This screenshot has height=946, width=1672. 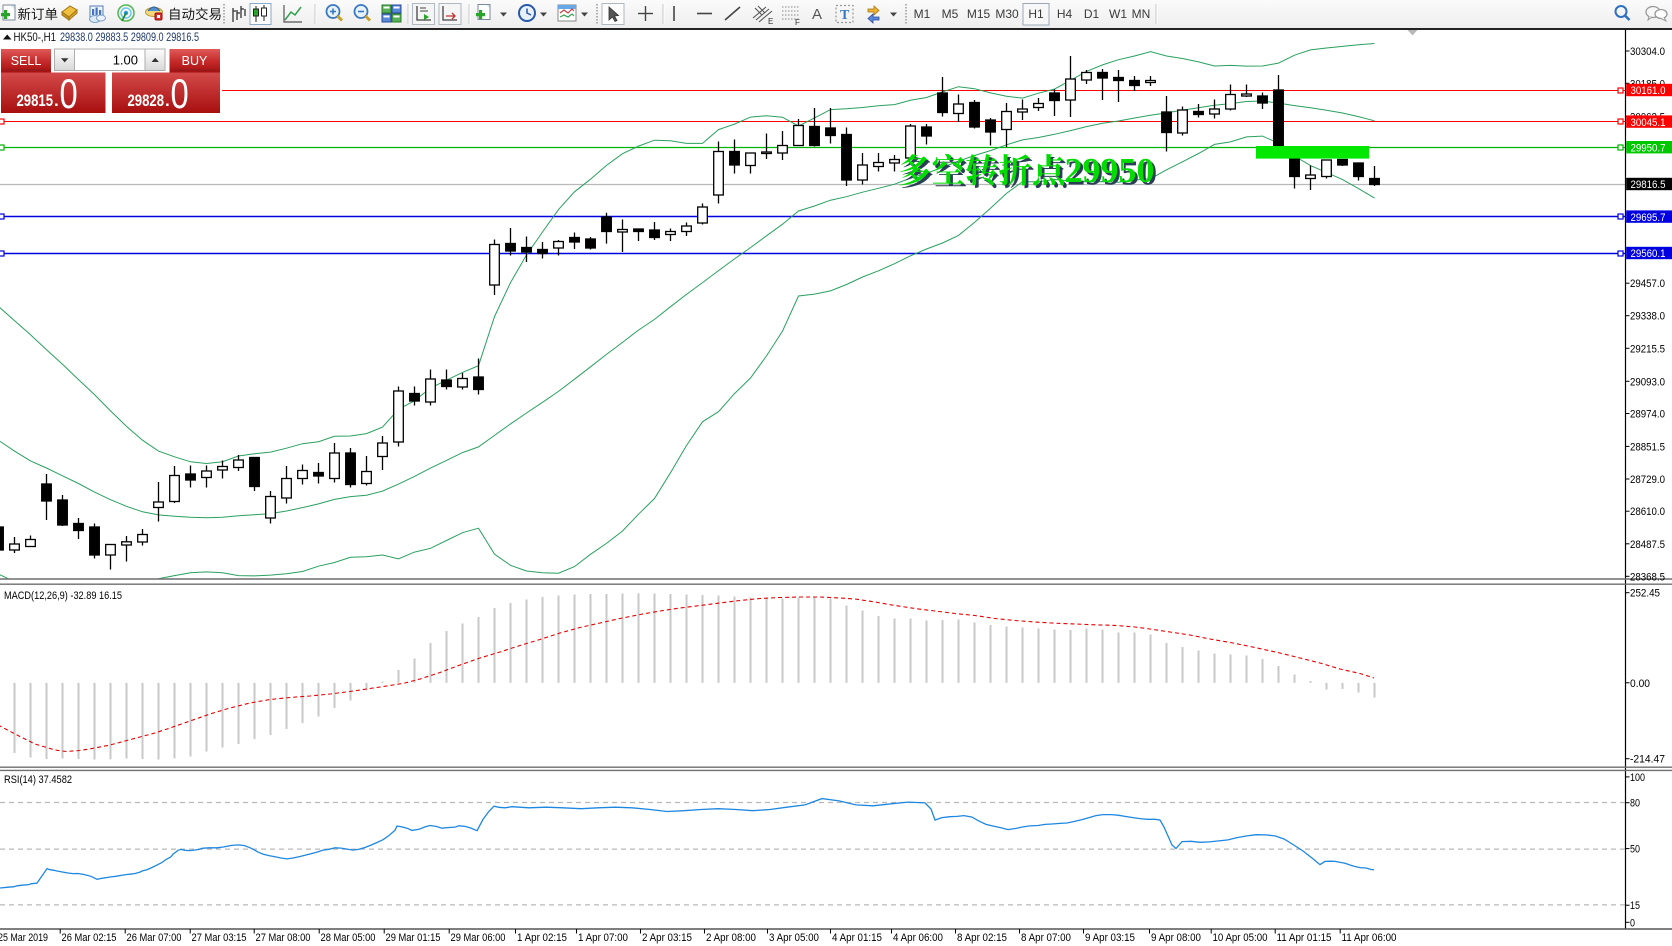 What do you see at coordinates (603, 938) in the screenshot?
I see `svg-text: 1 Apr 07:00` at bounding box center [603, 938].